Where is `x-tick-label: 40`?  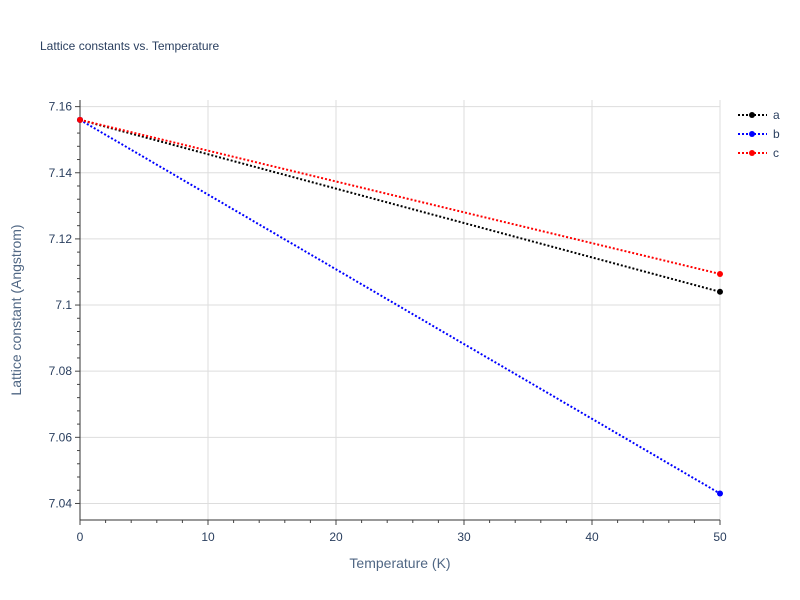 x-tick-label: 40 is located at coordinates (592, 537).